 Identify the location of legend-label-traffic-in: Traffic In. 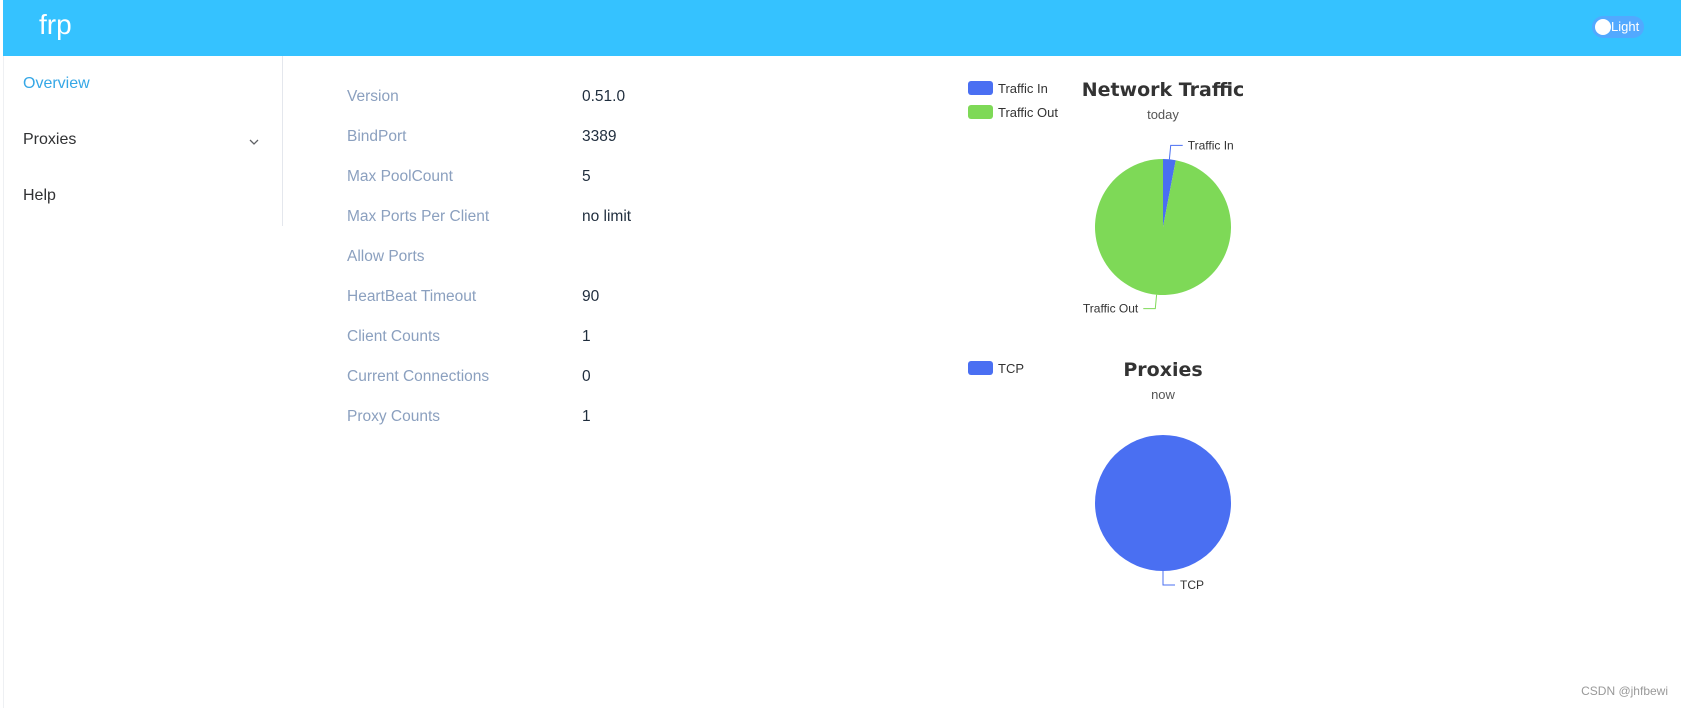
(1023, 88).